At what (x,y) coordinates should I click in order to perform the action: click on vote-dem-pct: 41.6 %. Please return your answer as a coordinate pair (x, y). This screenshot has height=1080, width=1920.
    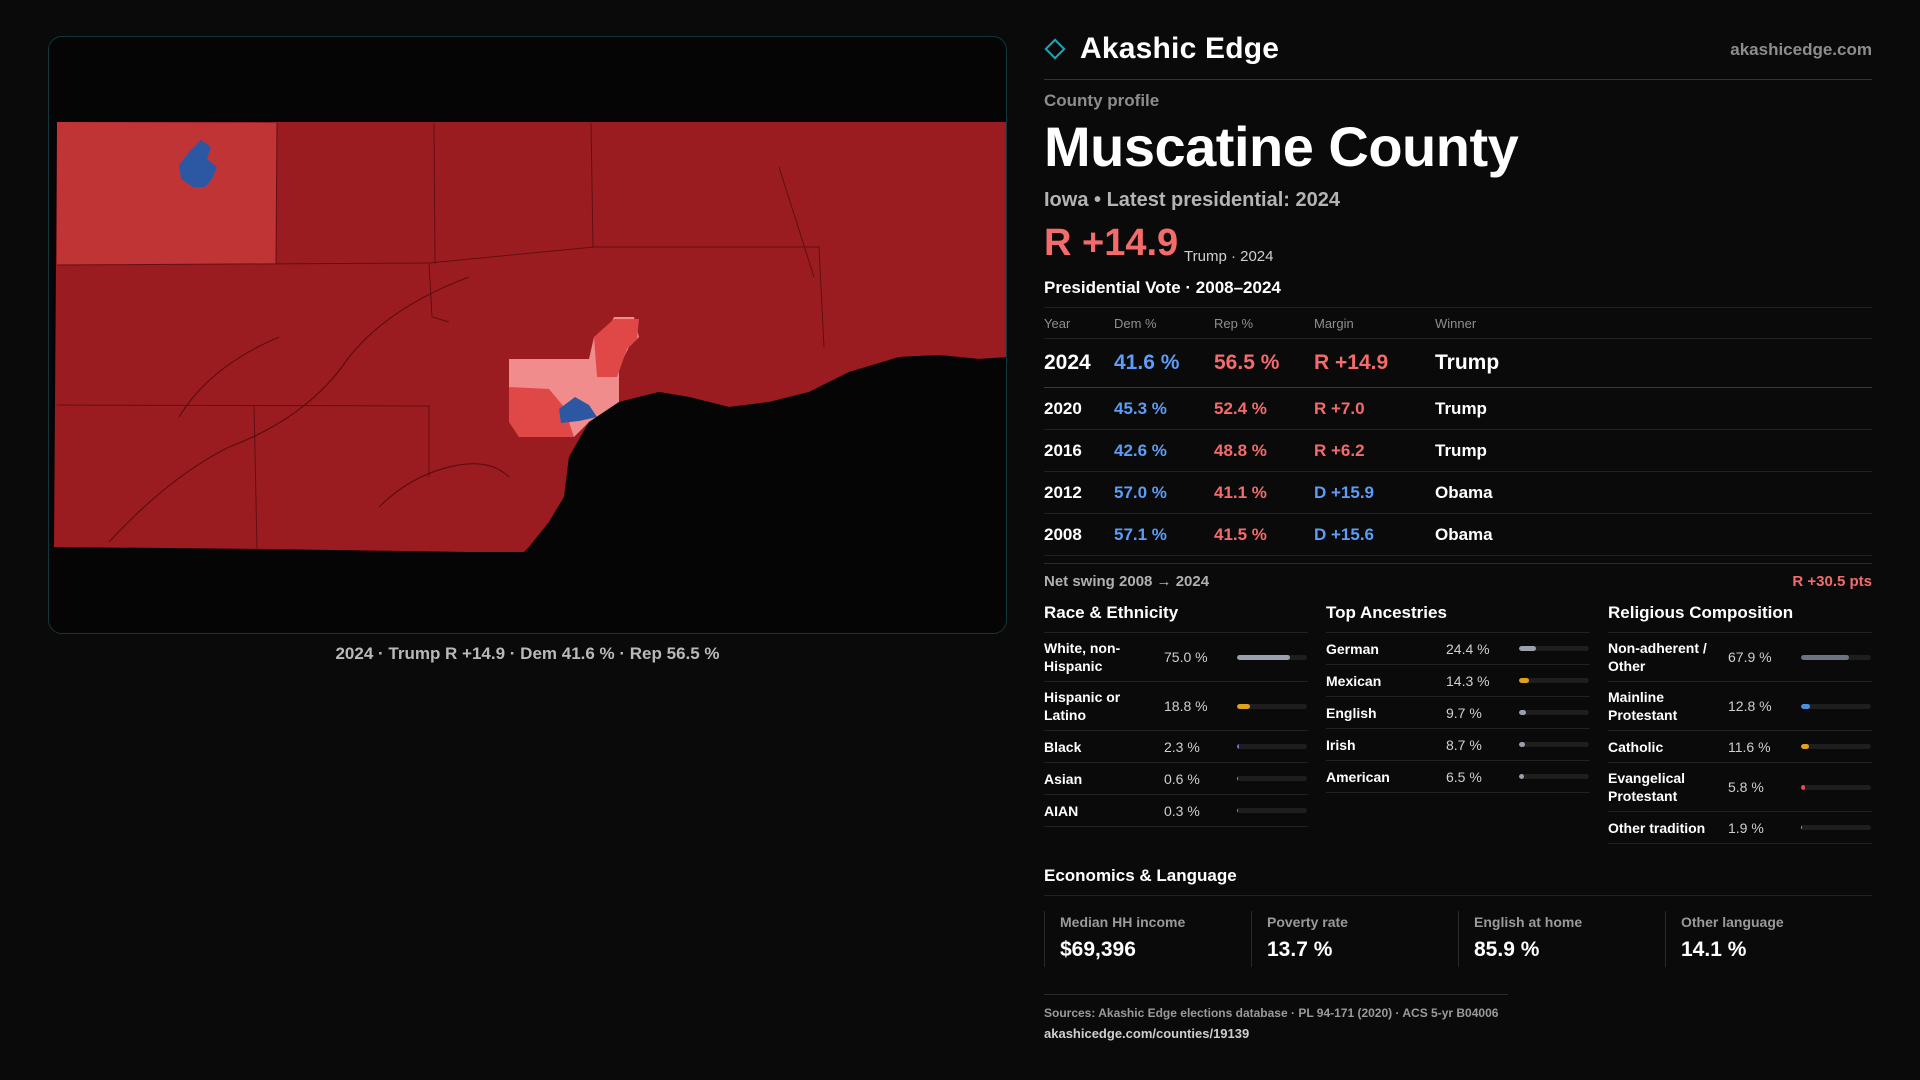
    Looking at the image, I should click on (1164, 363).